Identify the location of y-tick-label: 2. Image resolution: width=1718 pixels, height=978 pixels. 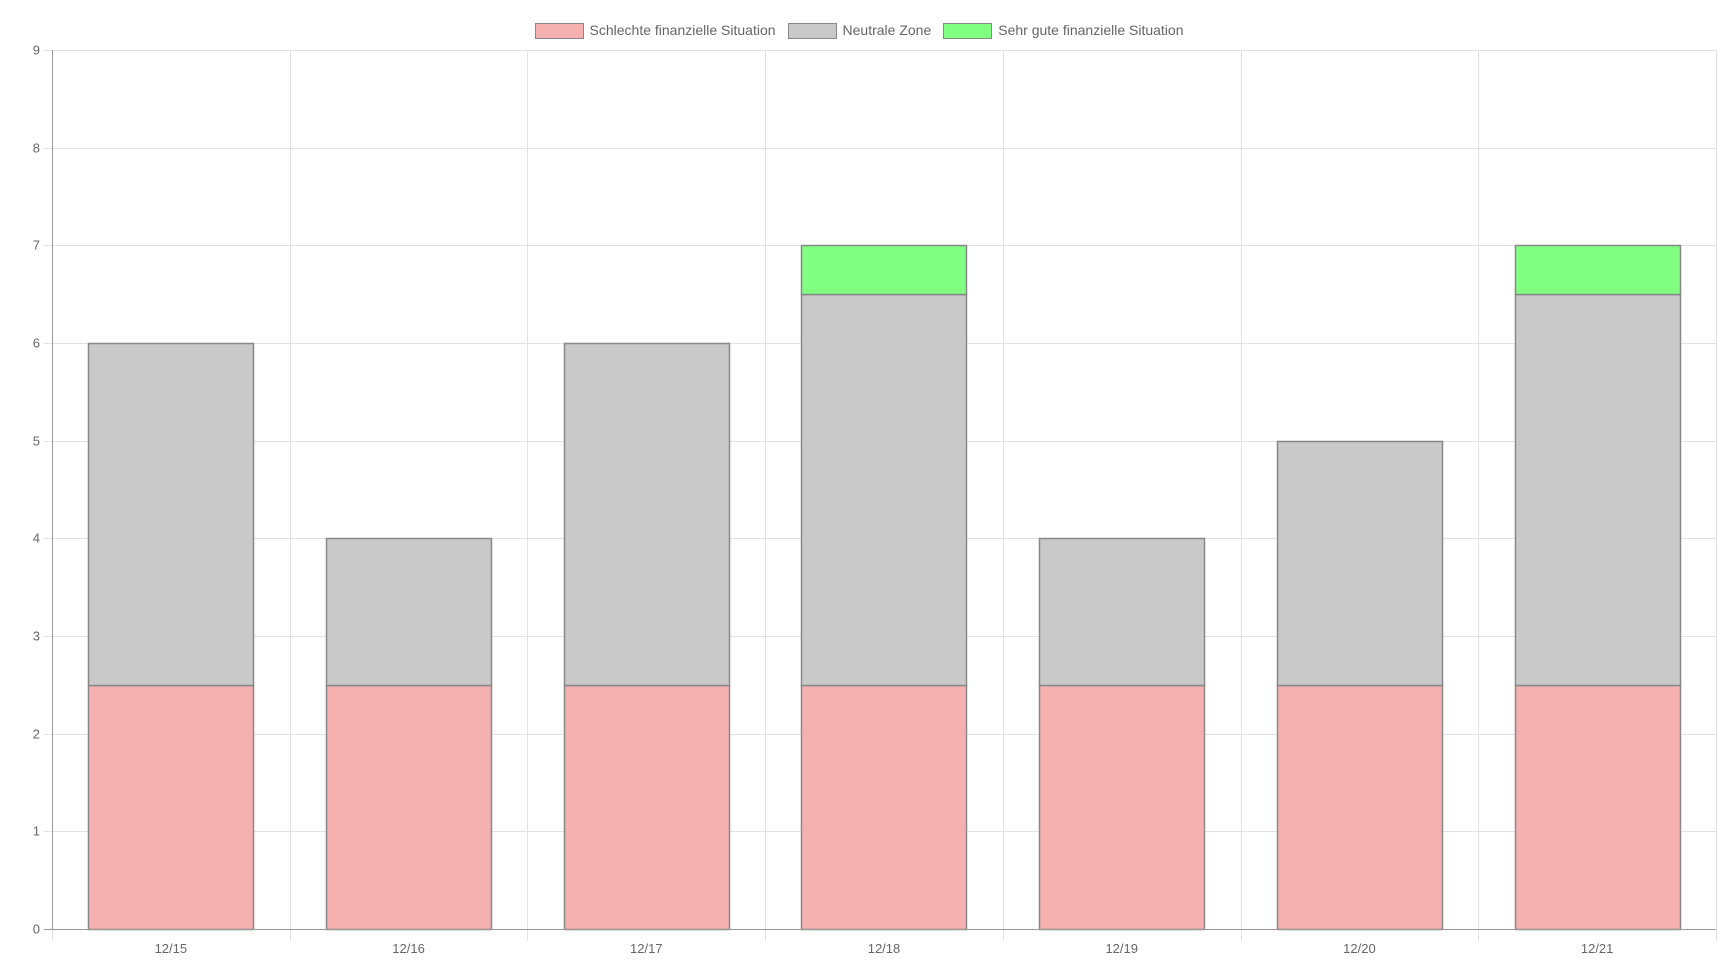
(36, 734).